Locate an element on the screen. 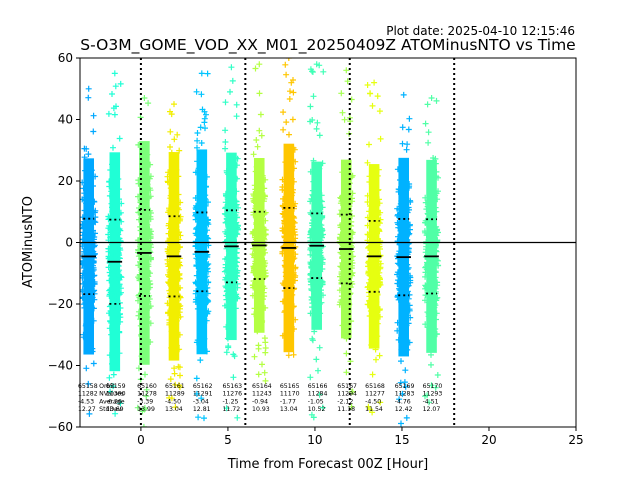 The image size is (640, 484). y-tick-label: −60 is located at coordinates (60, 427).